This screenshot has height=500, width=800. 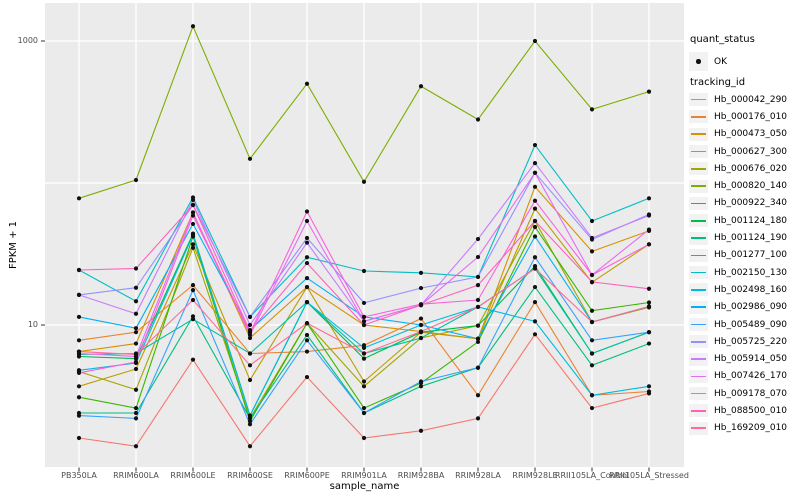 What do you see at coordinates (535, 475) in the screenshot?
I see `x-tick-label: RRIM928LE` at bounding box center [535, 475].